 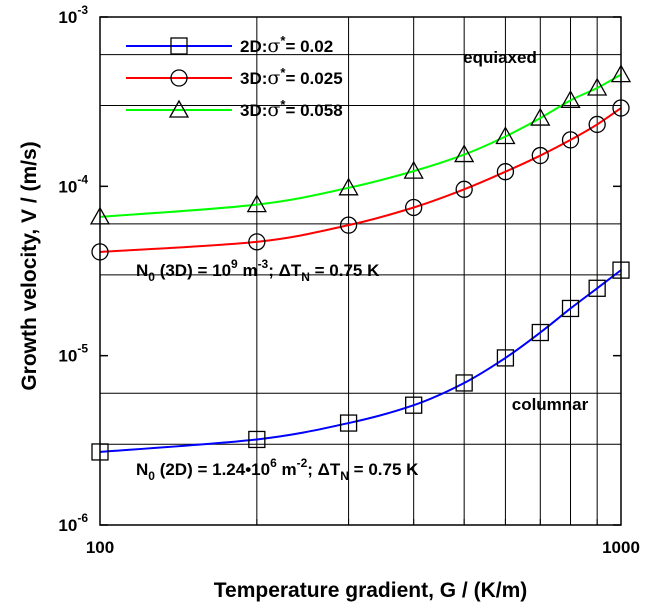 I want to click on annotation-2d-p2: (2D) = 1.24•10, so click(x=212, y=469).